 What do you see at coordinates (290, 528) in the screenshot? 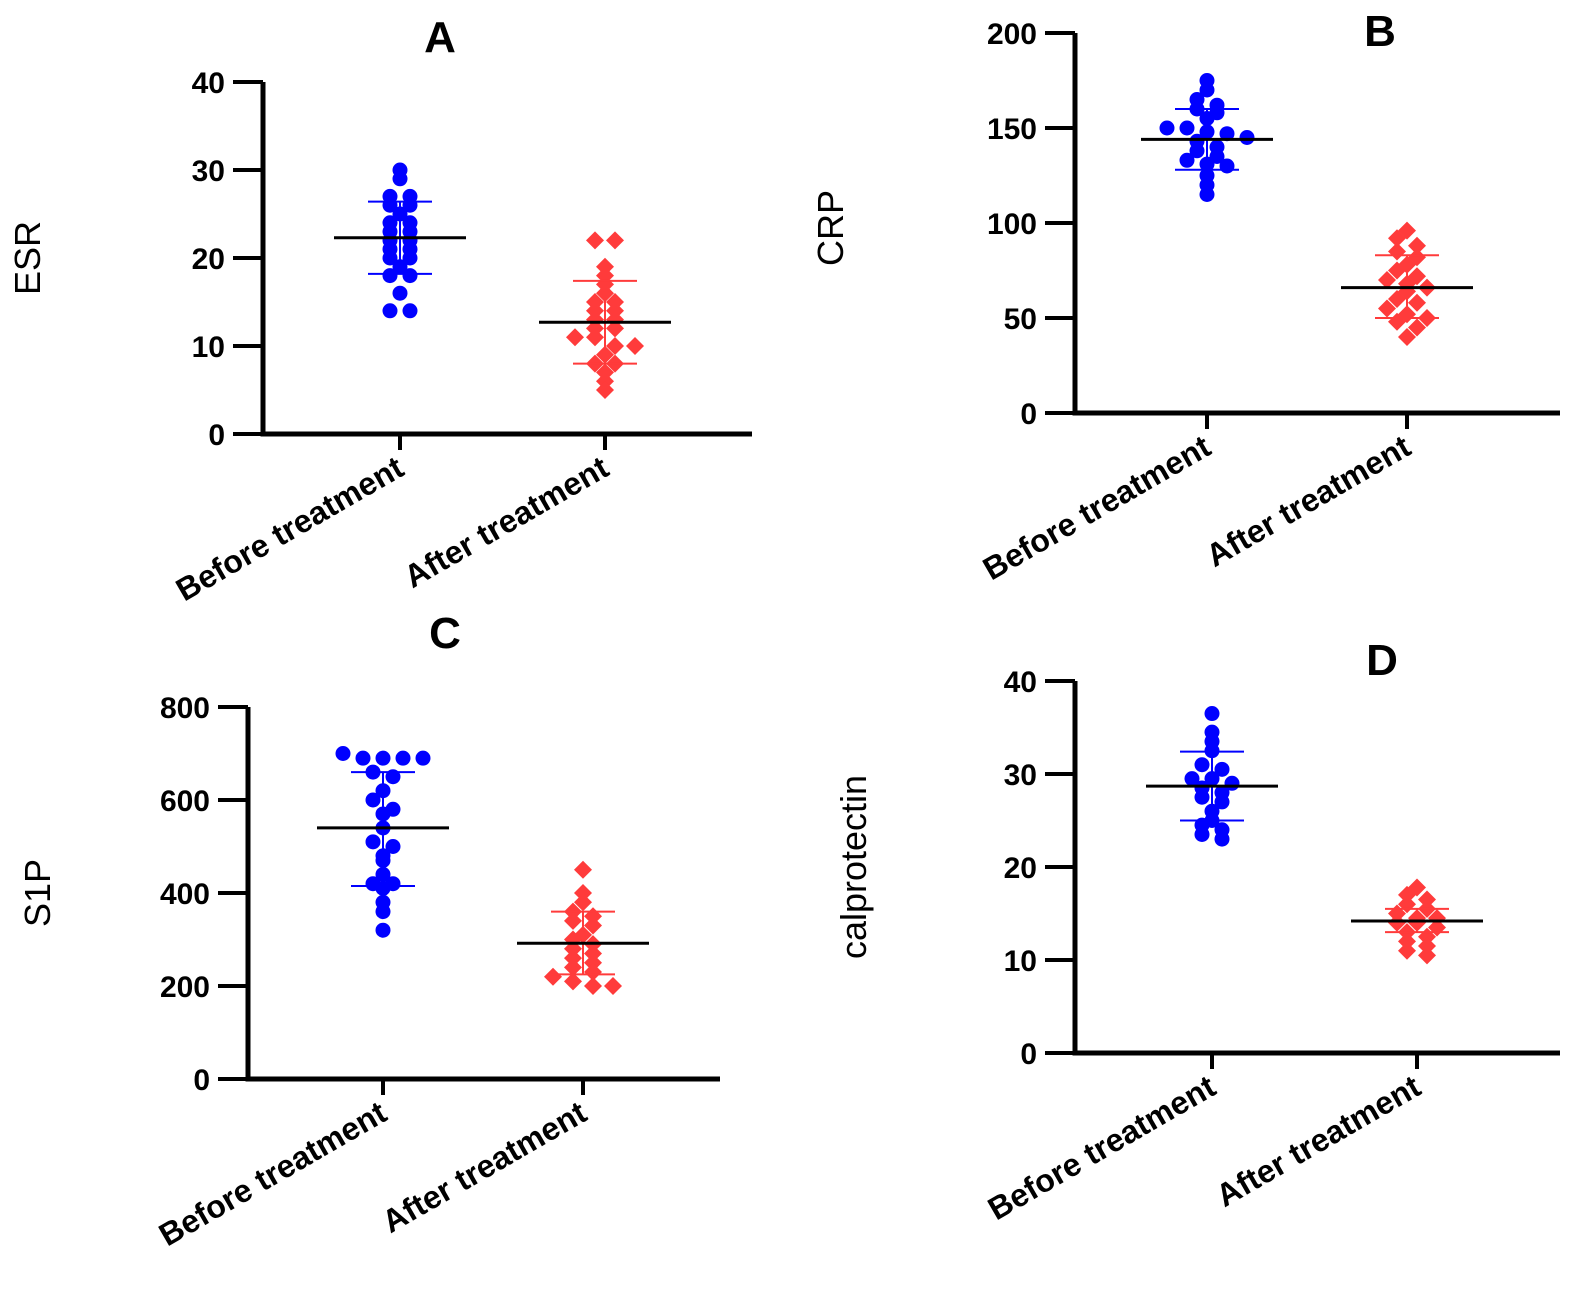
I see `panel-a-x-tick-label: Before treatment` at bounding box center [290, 528].